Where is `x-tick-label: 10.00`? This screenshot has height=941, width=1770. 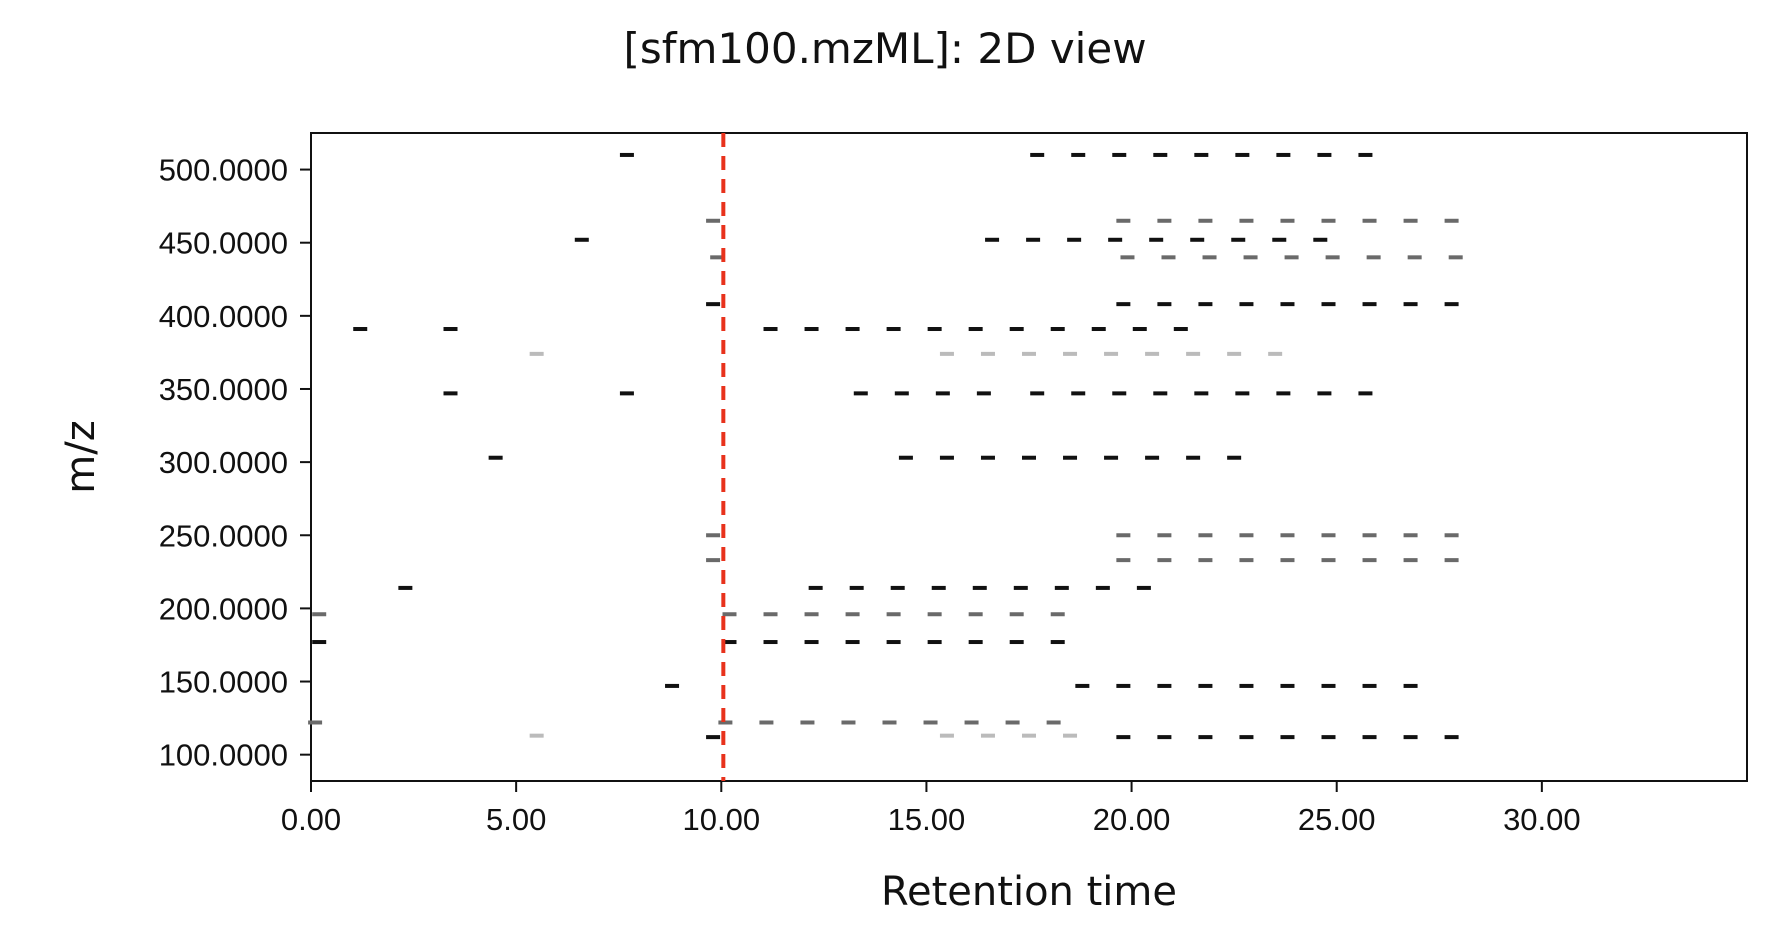 x-tick-label: 10.00 is located at coordinates (721, 819).